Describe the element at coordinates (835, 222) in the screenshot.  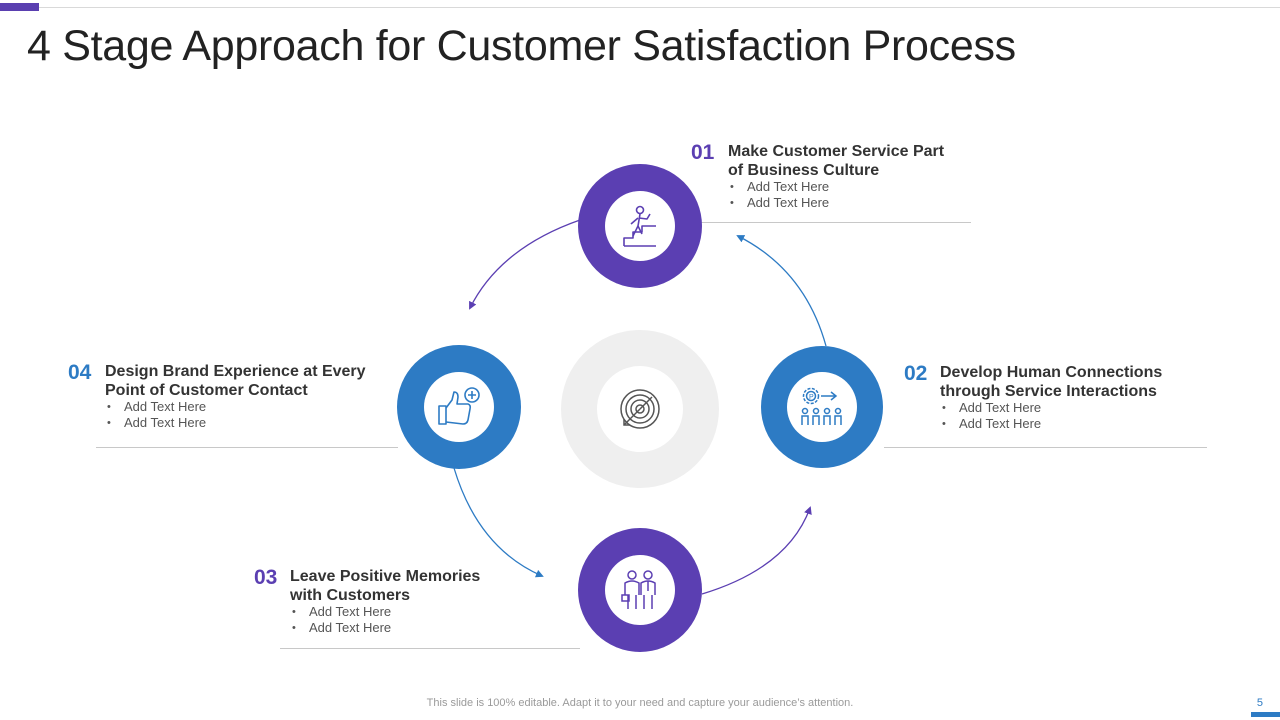
I see `stage-01-rule` at that location.